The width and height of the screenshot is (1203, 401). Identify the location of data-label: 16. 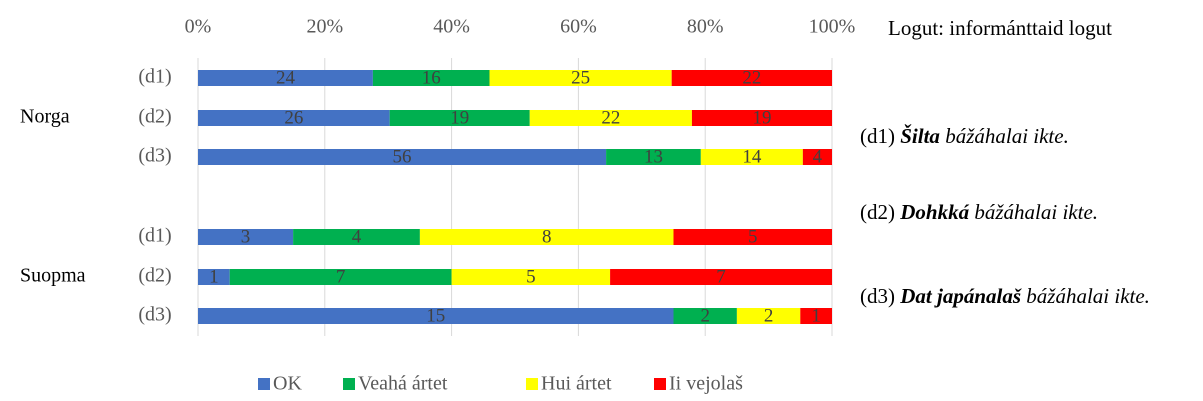
(431, 77).